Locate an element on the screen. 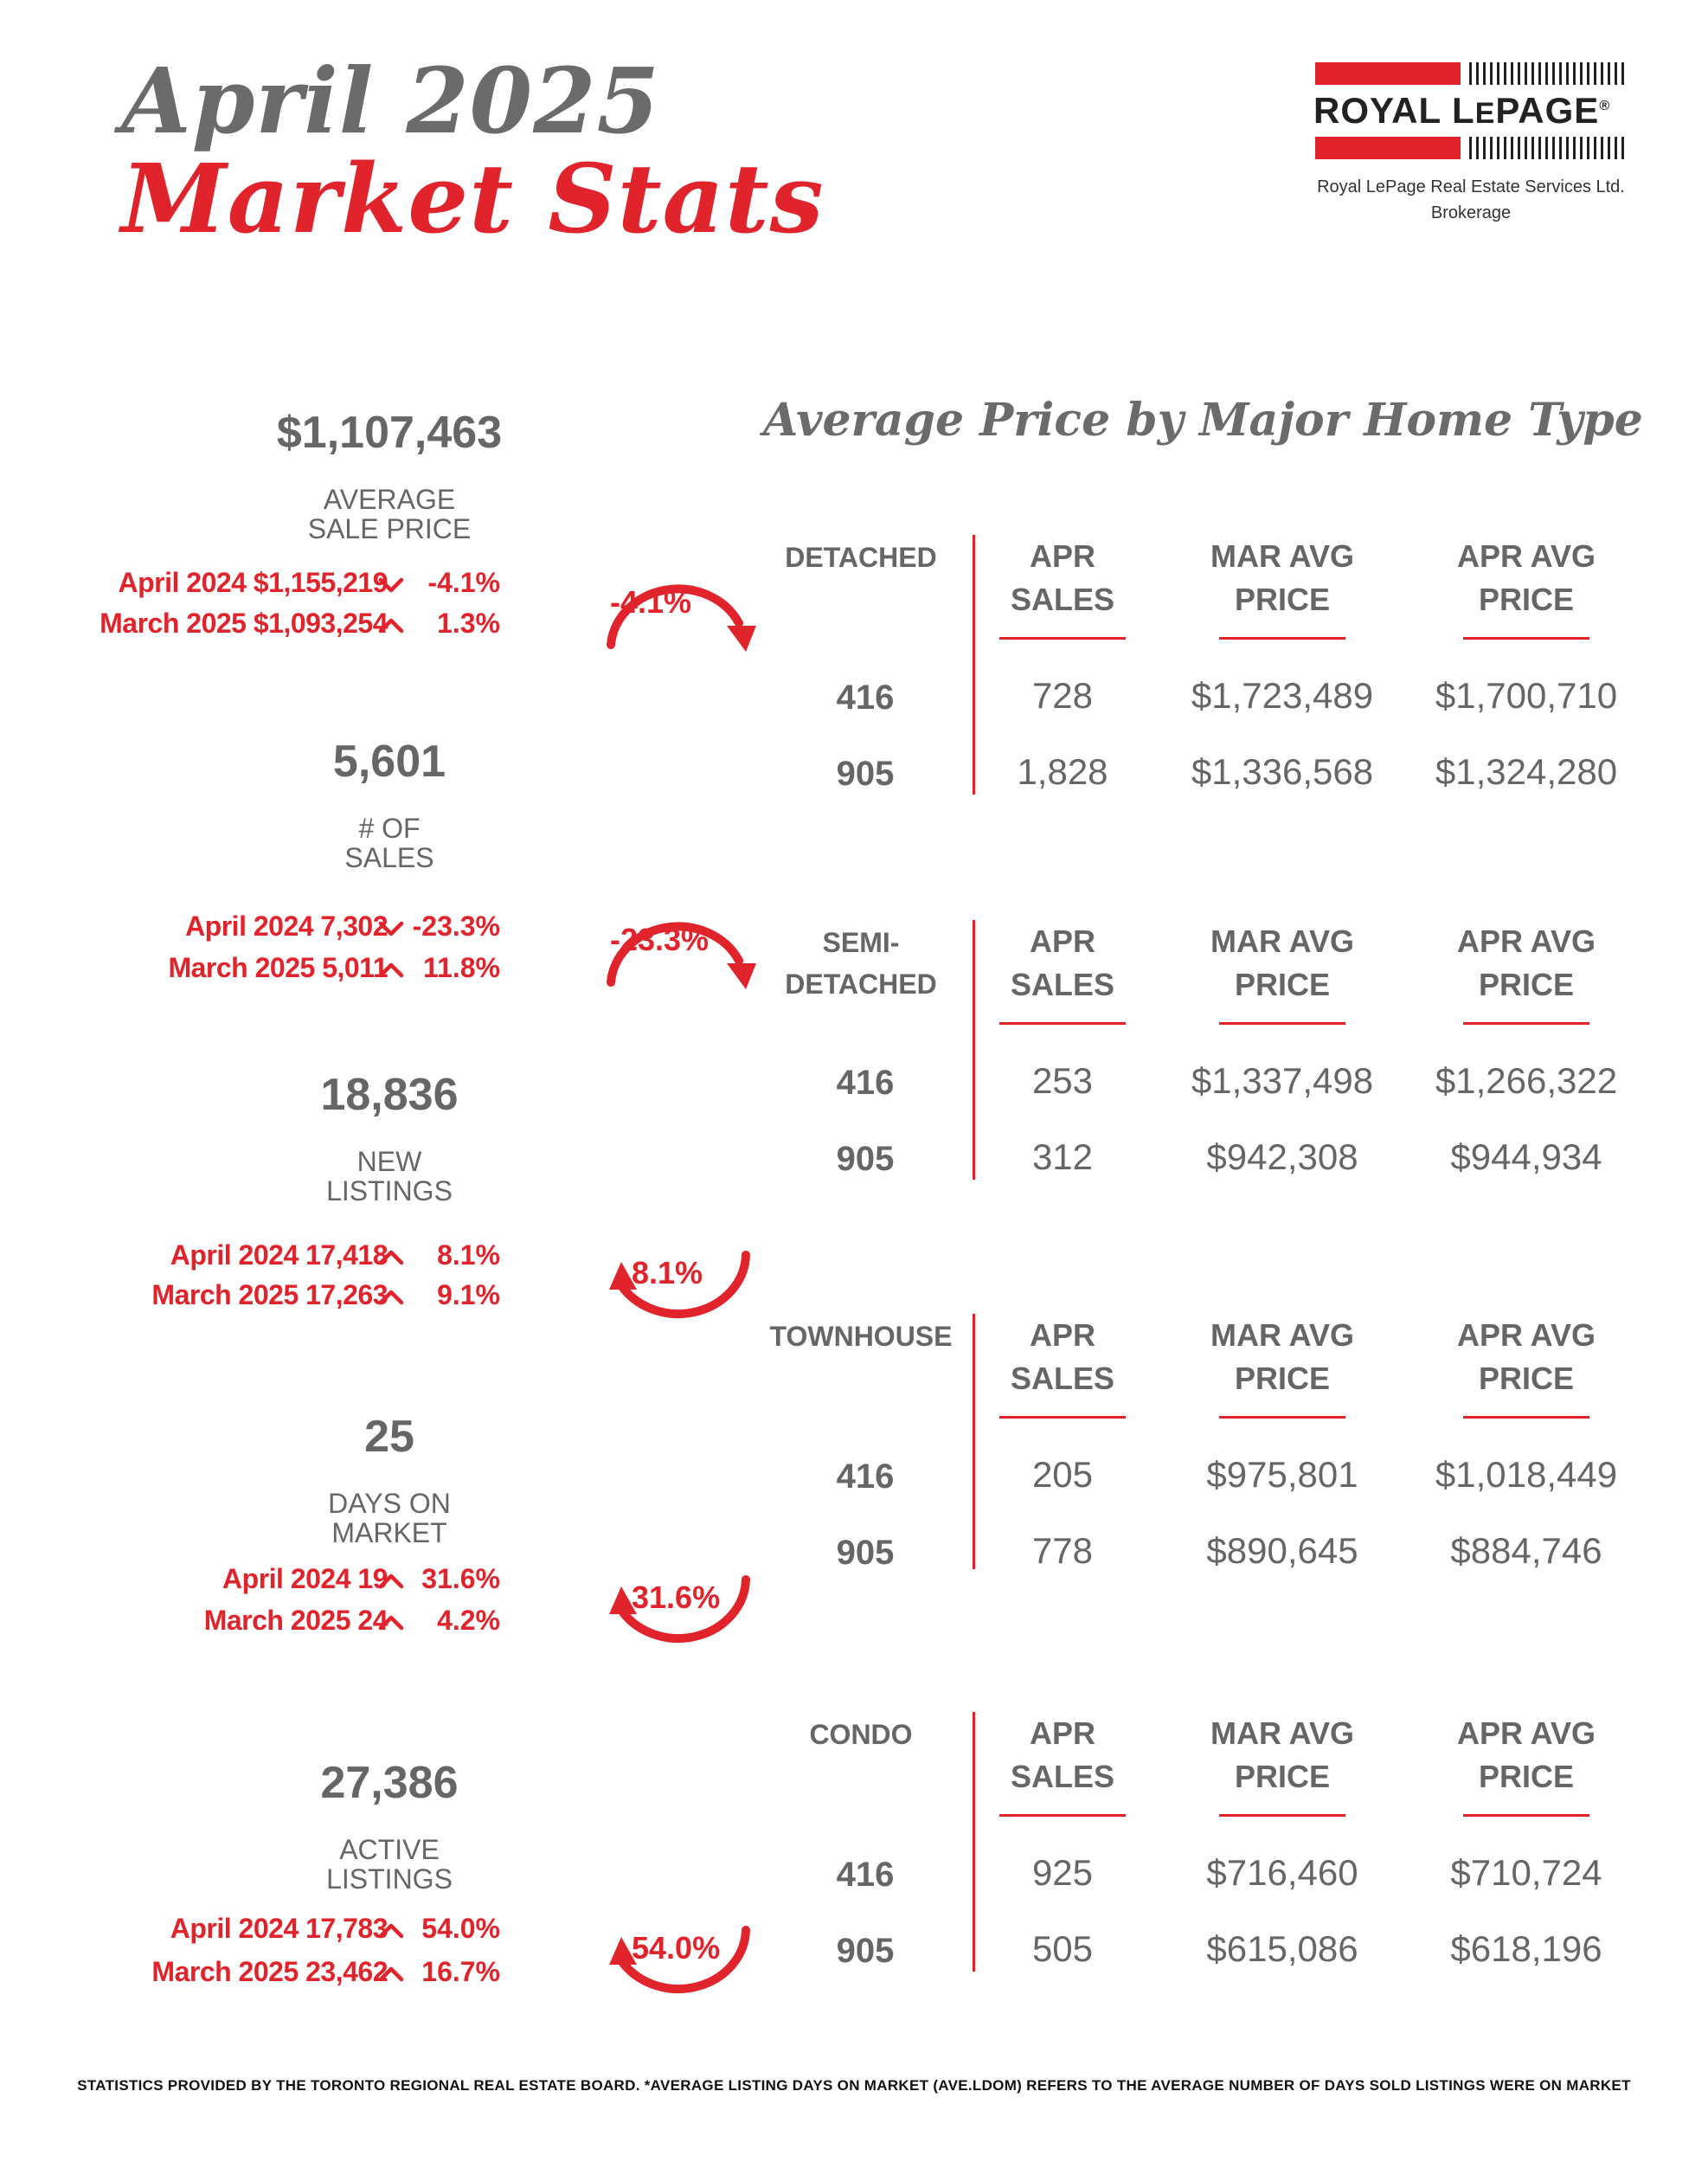 The width and height of the screenshot is (1708, 2162). cell-sales: 1,828 is located at coordinates (1063, 771).